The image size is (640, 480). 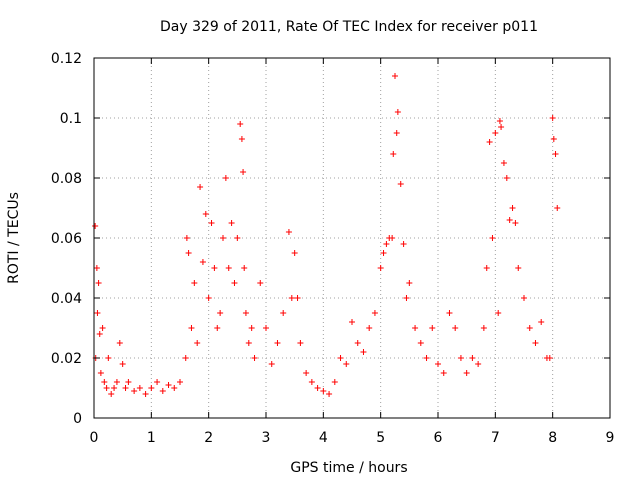 What do you see at coordinates (77, 419) in the screenshot?
I see `y-tick-label: 0` at bounding box center [77, 419].